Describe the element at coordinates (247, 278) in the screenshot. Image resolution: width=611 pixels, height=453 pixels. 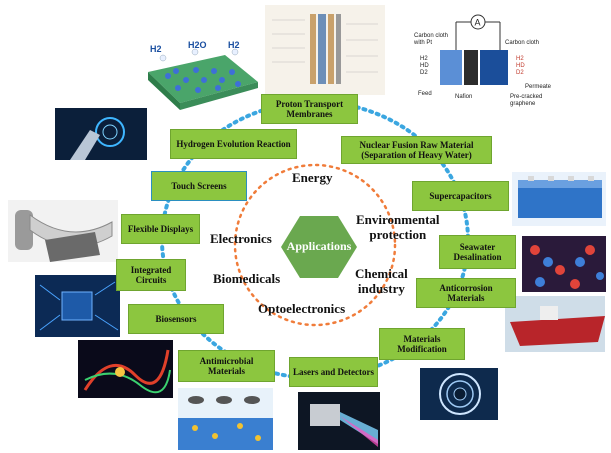
I see `category-biomedicals: Biomedicals` at that location.